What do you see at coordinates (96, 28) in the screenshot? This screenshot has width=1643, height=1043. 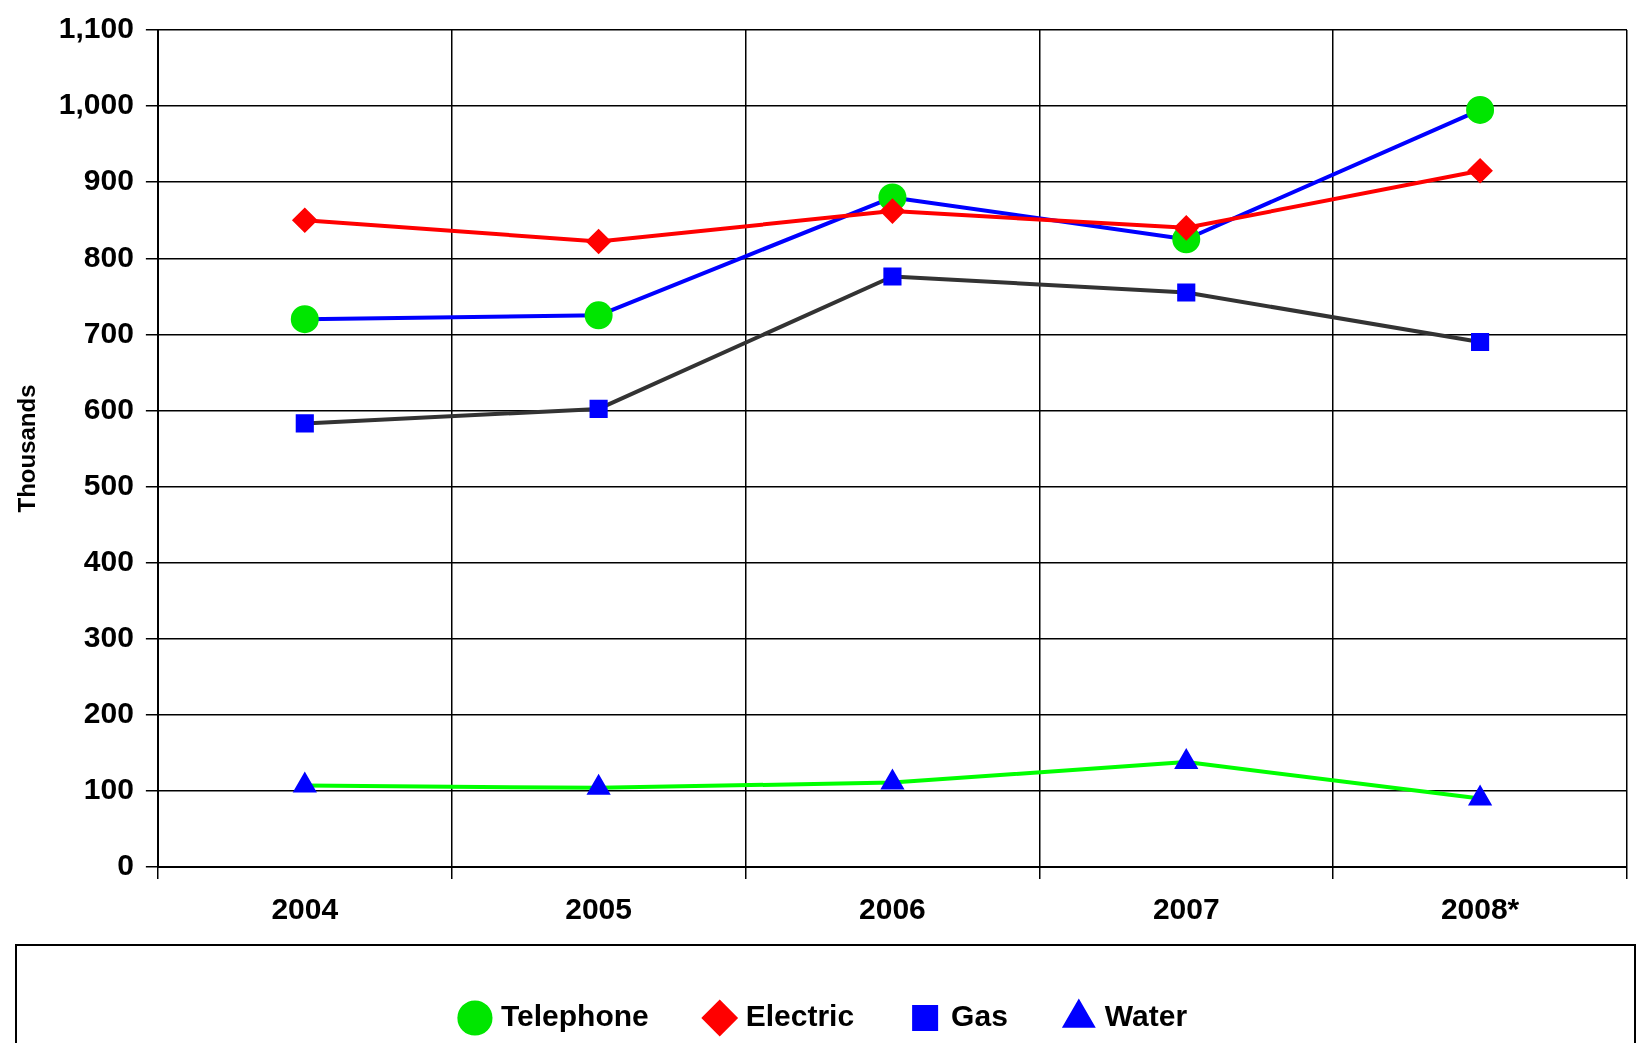 I see `y-tick-label: 1,100` at bounding box center [96, 28].